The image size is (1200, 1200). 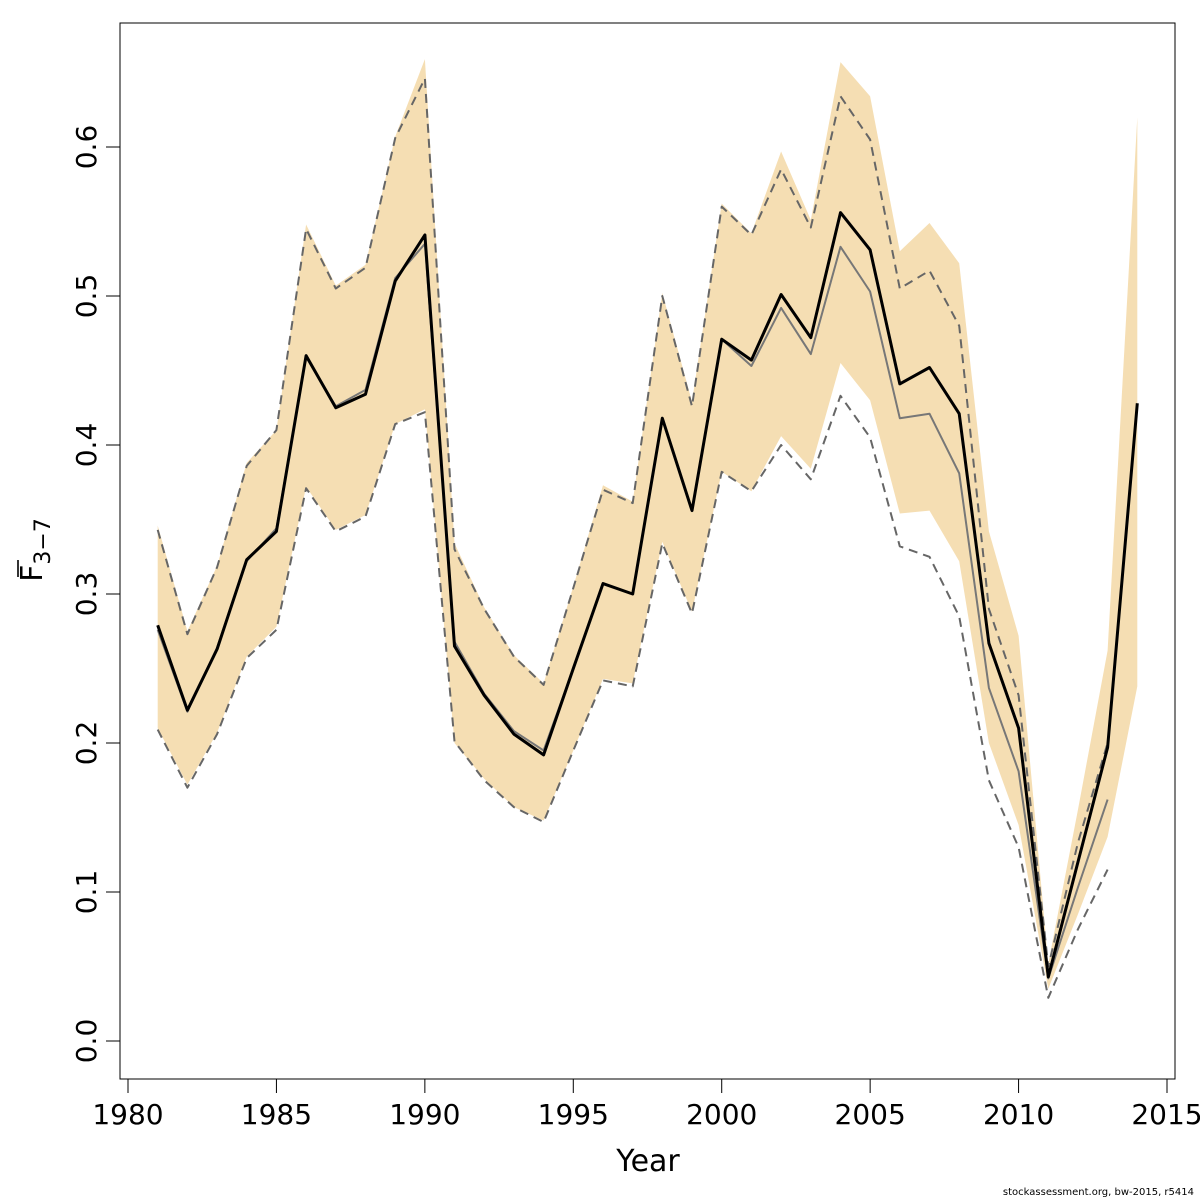 I want to click on y-tick-label: 0.3, so click(x=86, y=594).